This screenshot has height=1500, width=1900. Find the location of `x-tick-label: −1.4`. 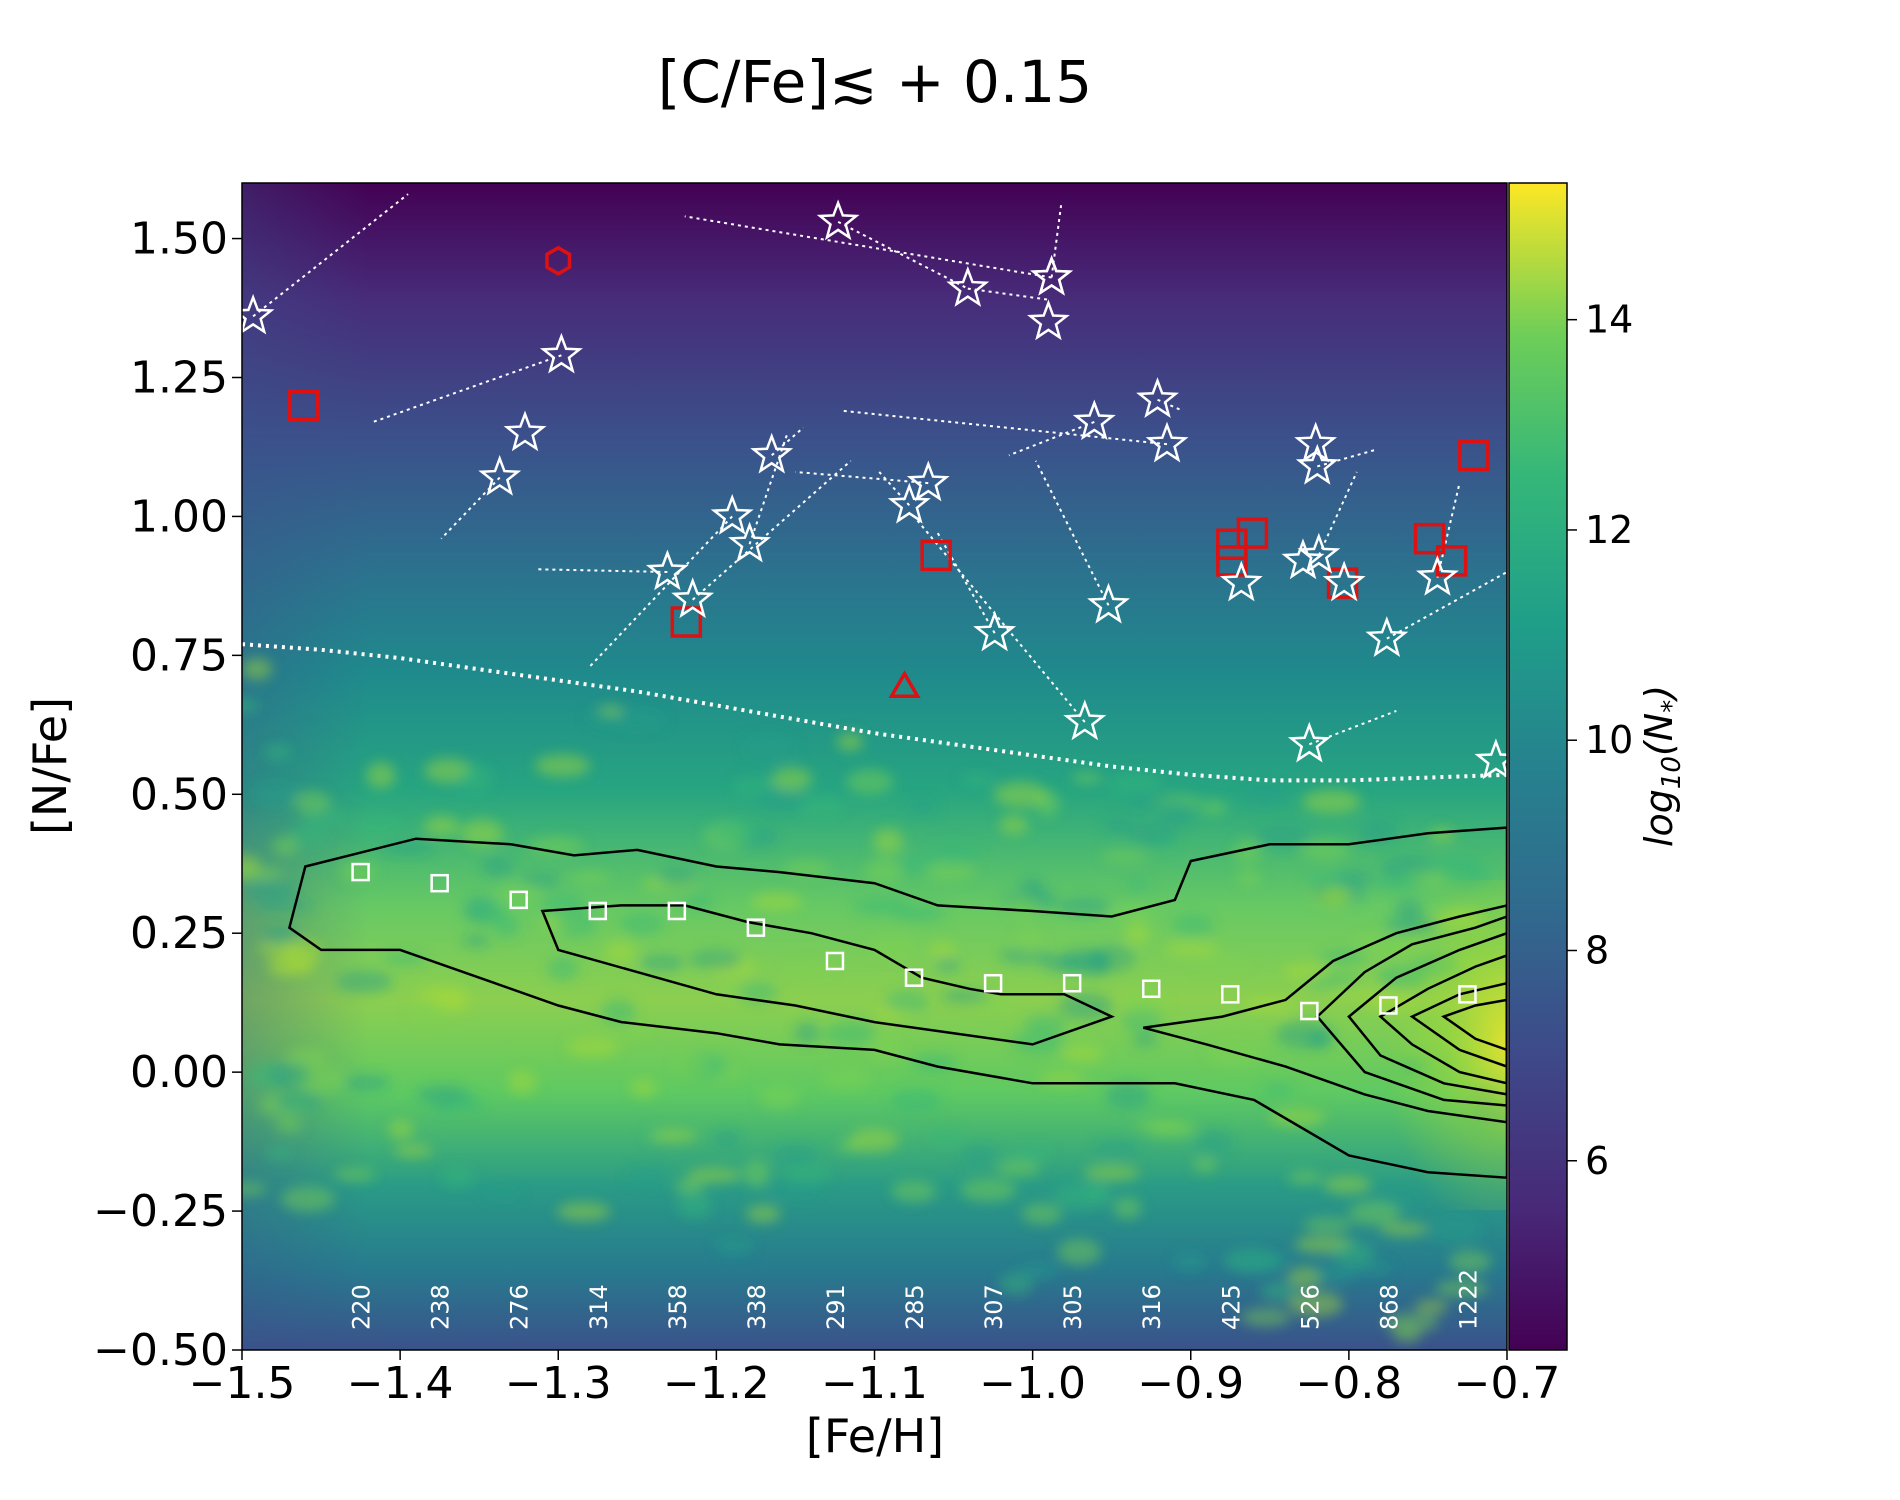

x-tick-label: −1.4 is located at coordinates (400, 1383).